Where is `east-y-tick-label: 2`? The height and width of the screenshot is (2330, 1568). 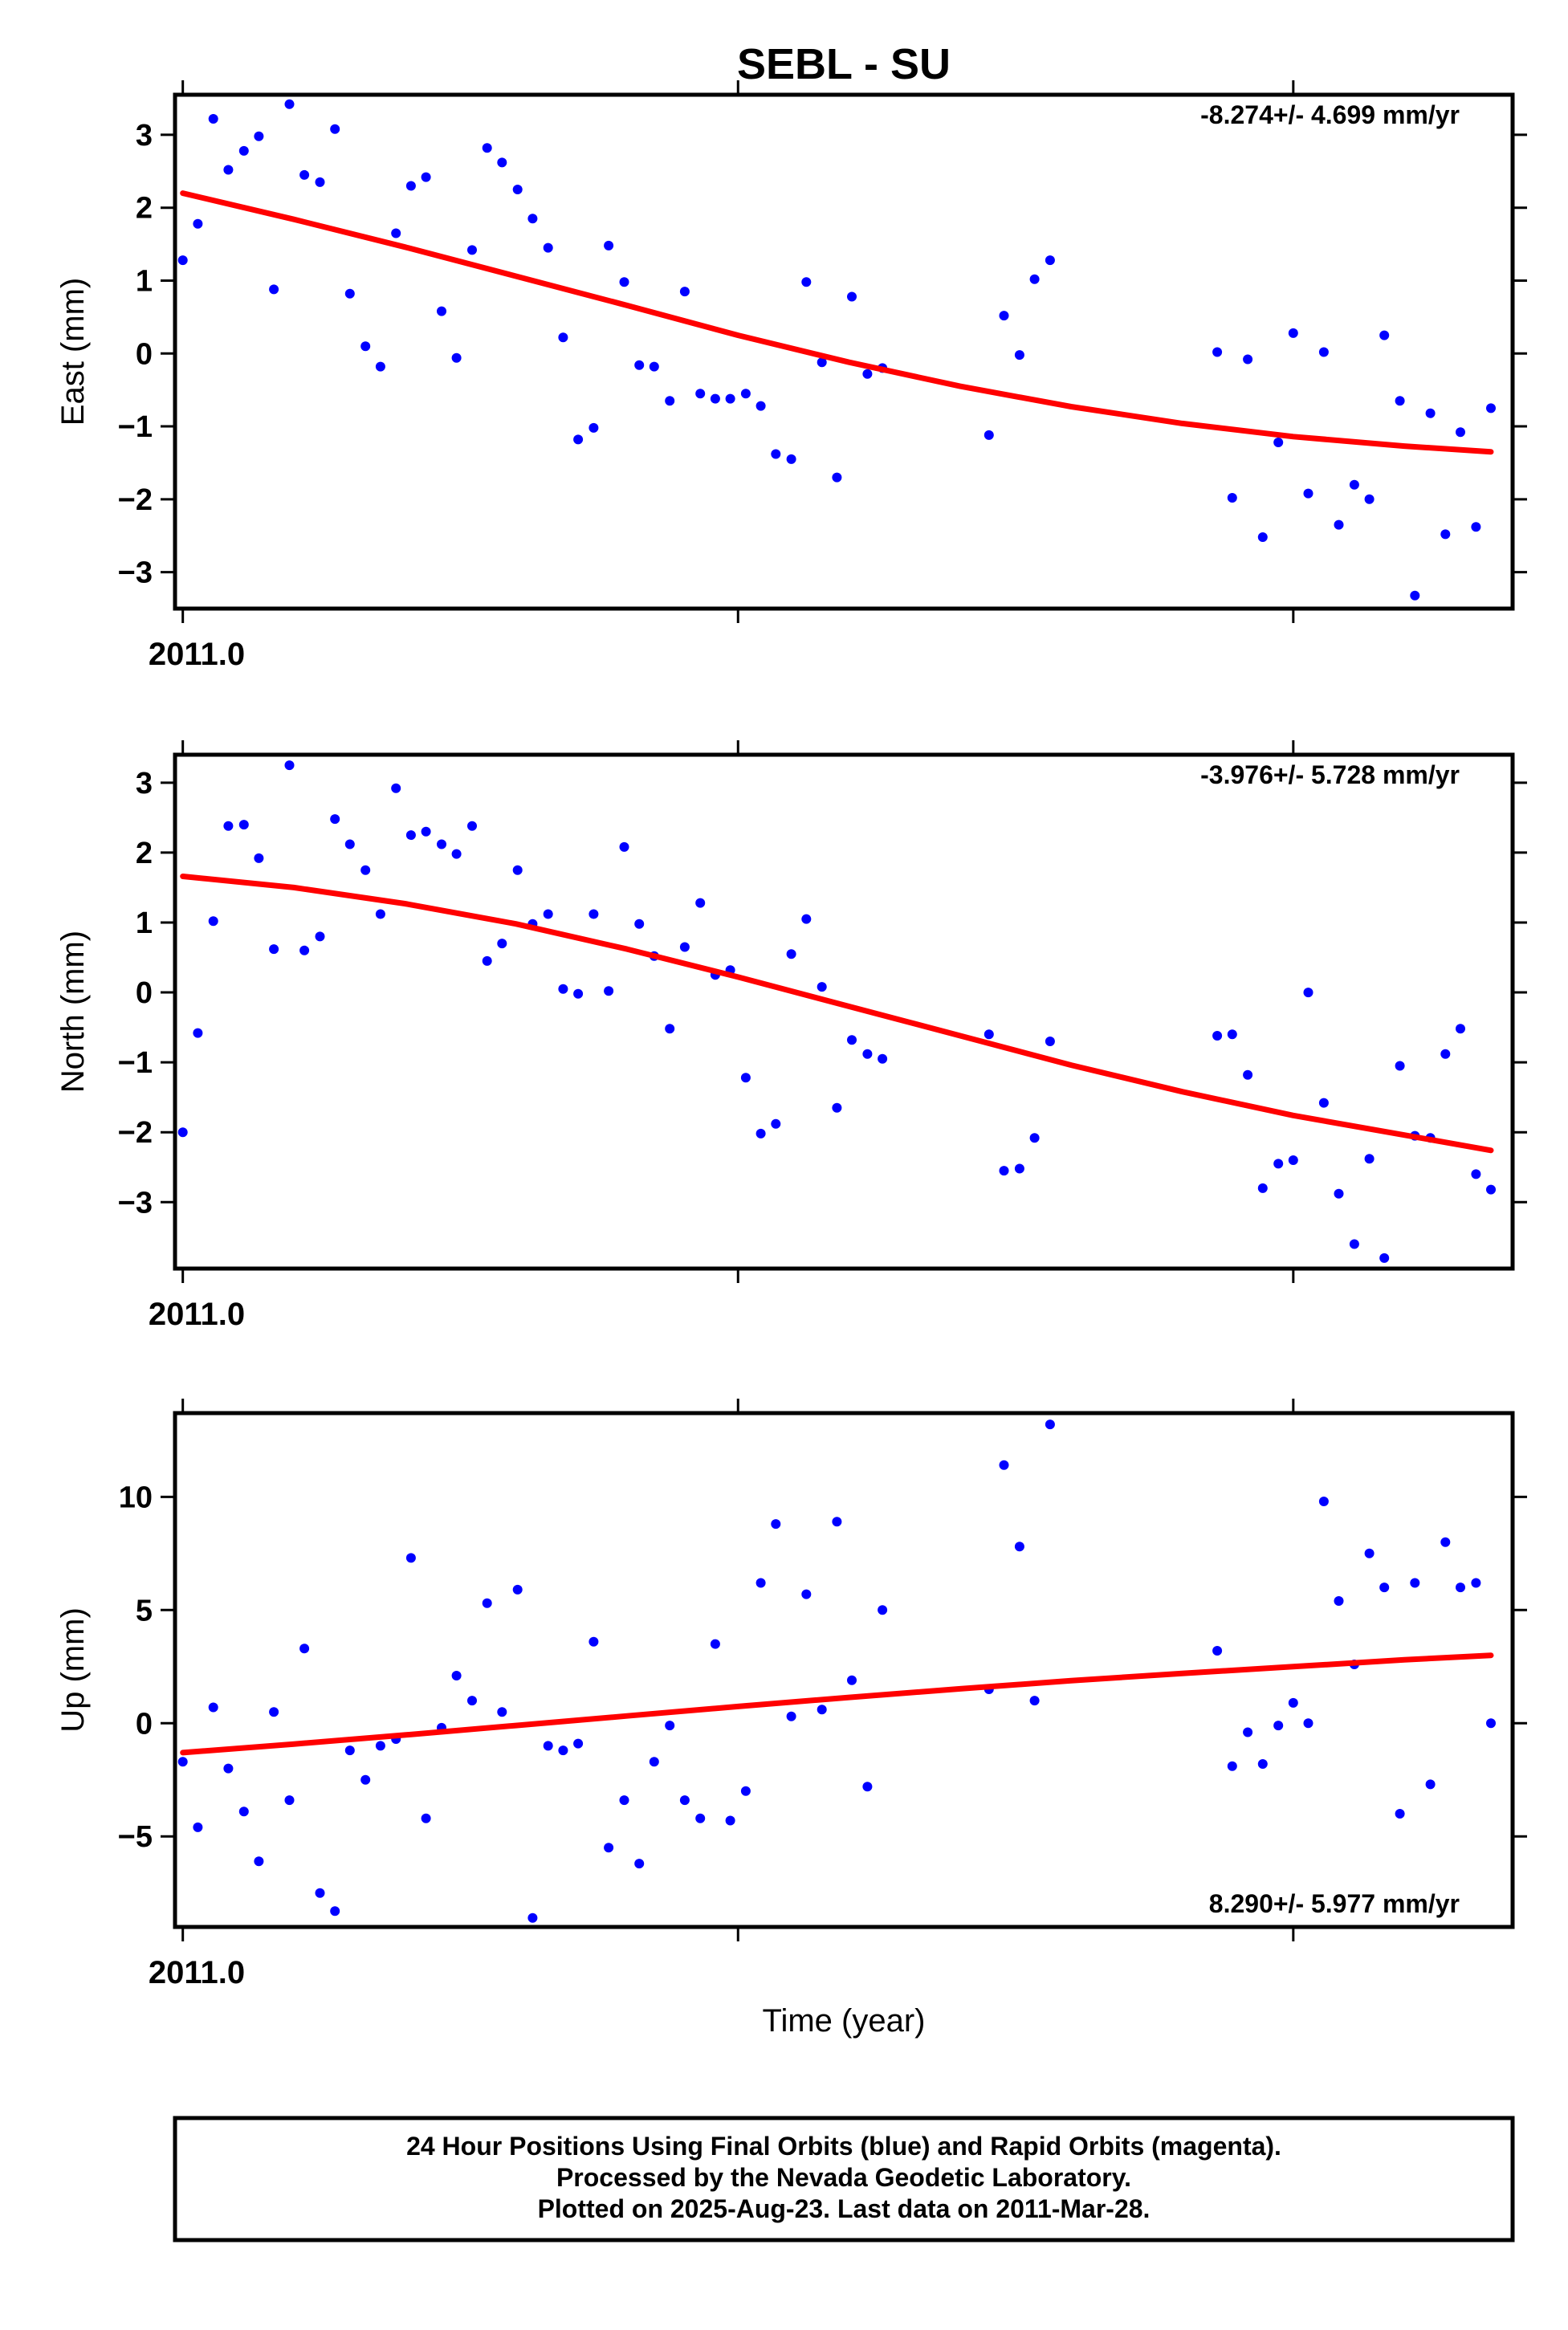 east-y-tick-label: 2 is located at coordinates (144, 209).